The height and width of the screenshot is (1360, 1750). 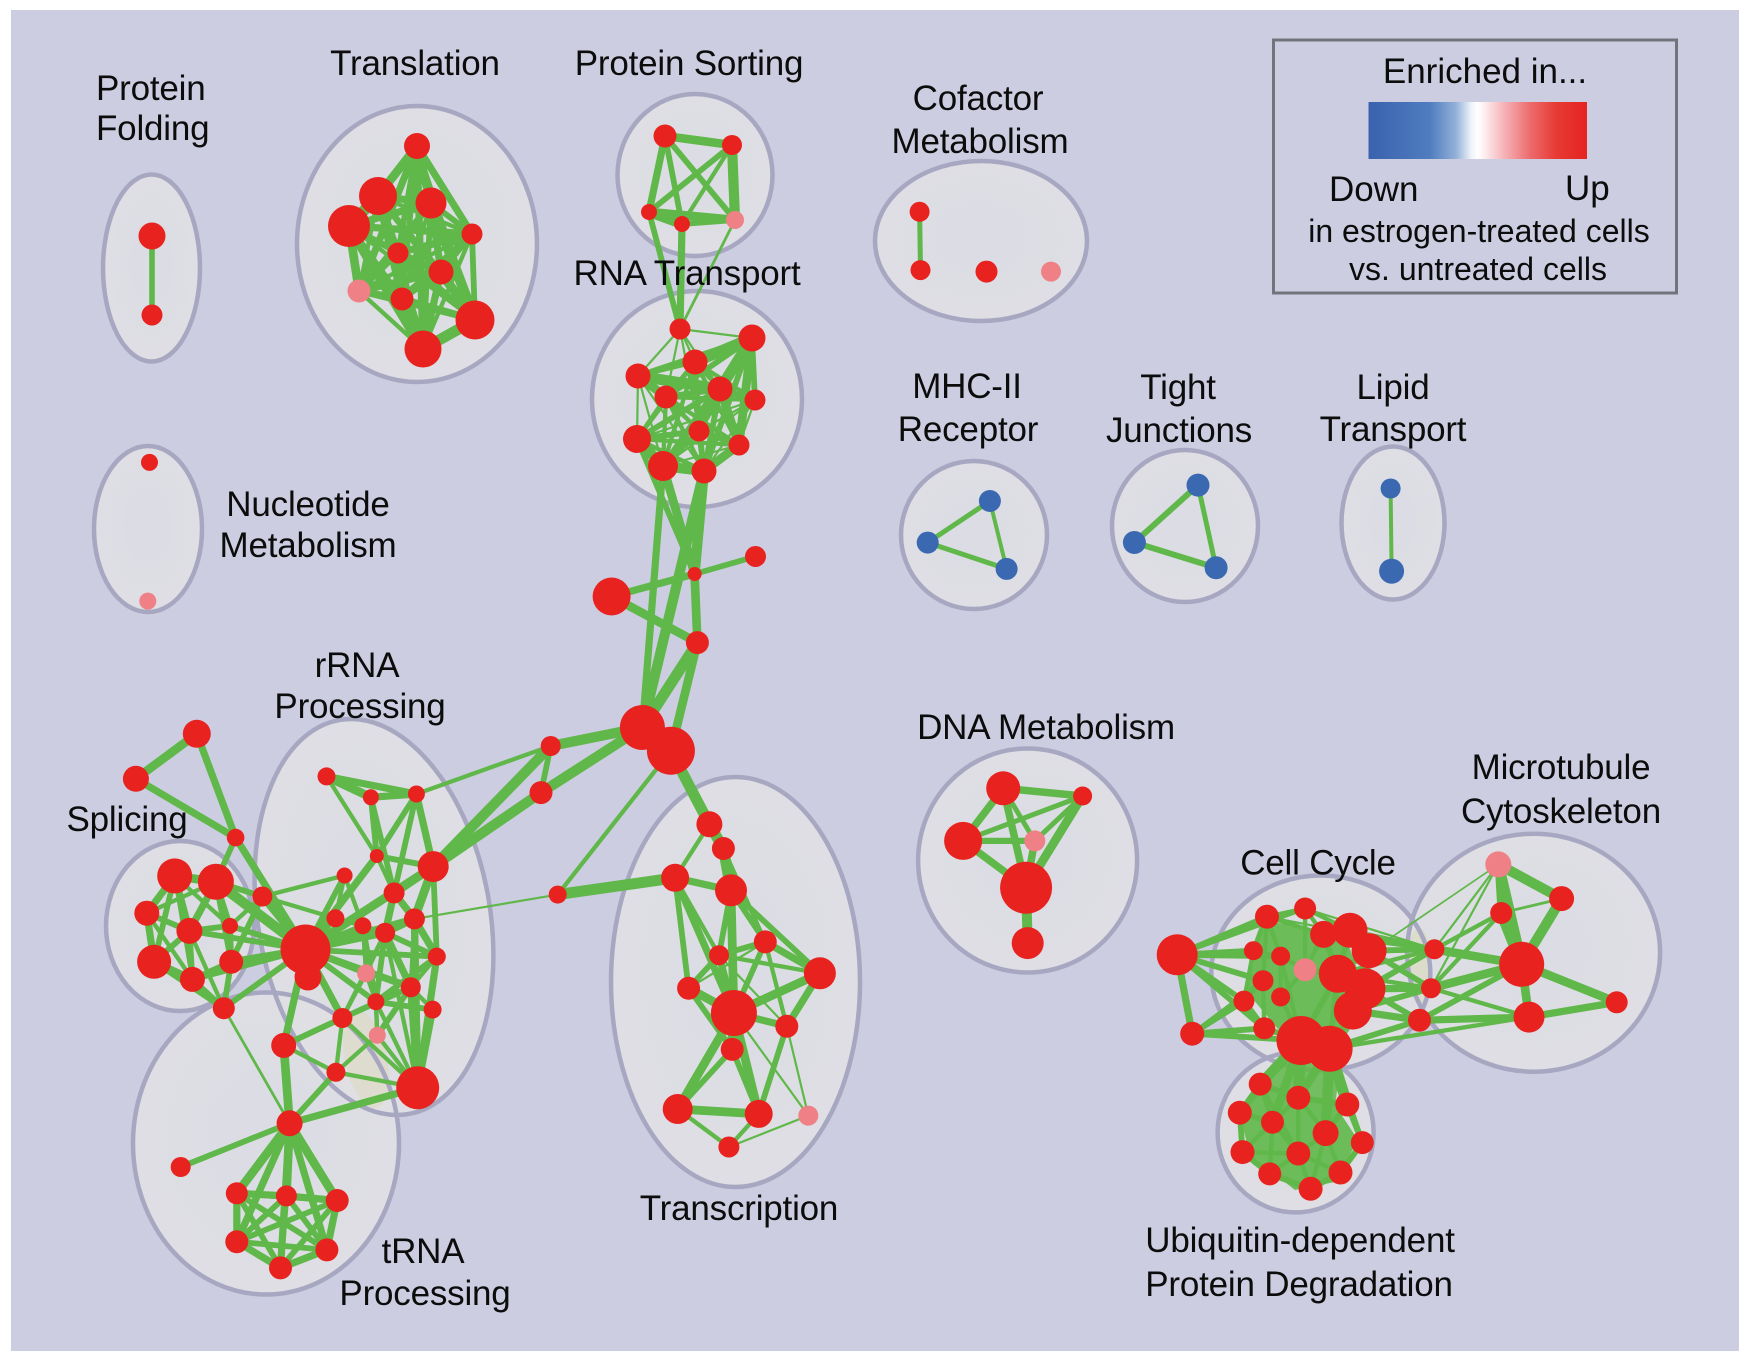 I want to click on svg-text: tRNA, so click(x=424, y=1251).